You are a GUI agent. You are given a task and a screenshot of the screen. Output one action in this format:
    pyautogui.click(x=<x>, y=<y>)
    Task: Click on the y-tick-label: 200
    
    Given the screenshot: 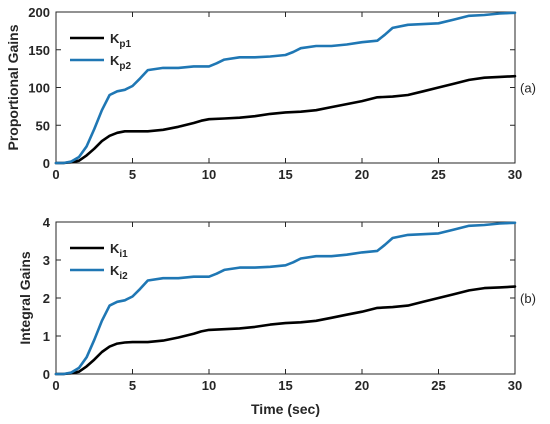 What is the action you would take?
    pyautogui.click(x=39, y=12)
    